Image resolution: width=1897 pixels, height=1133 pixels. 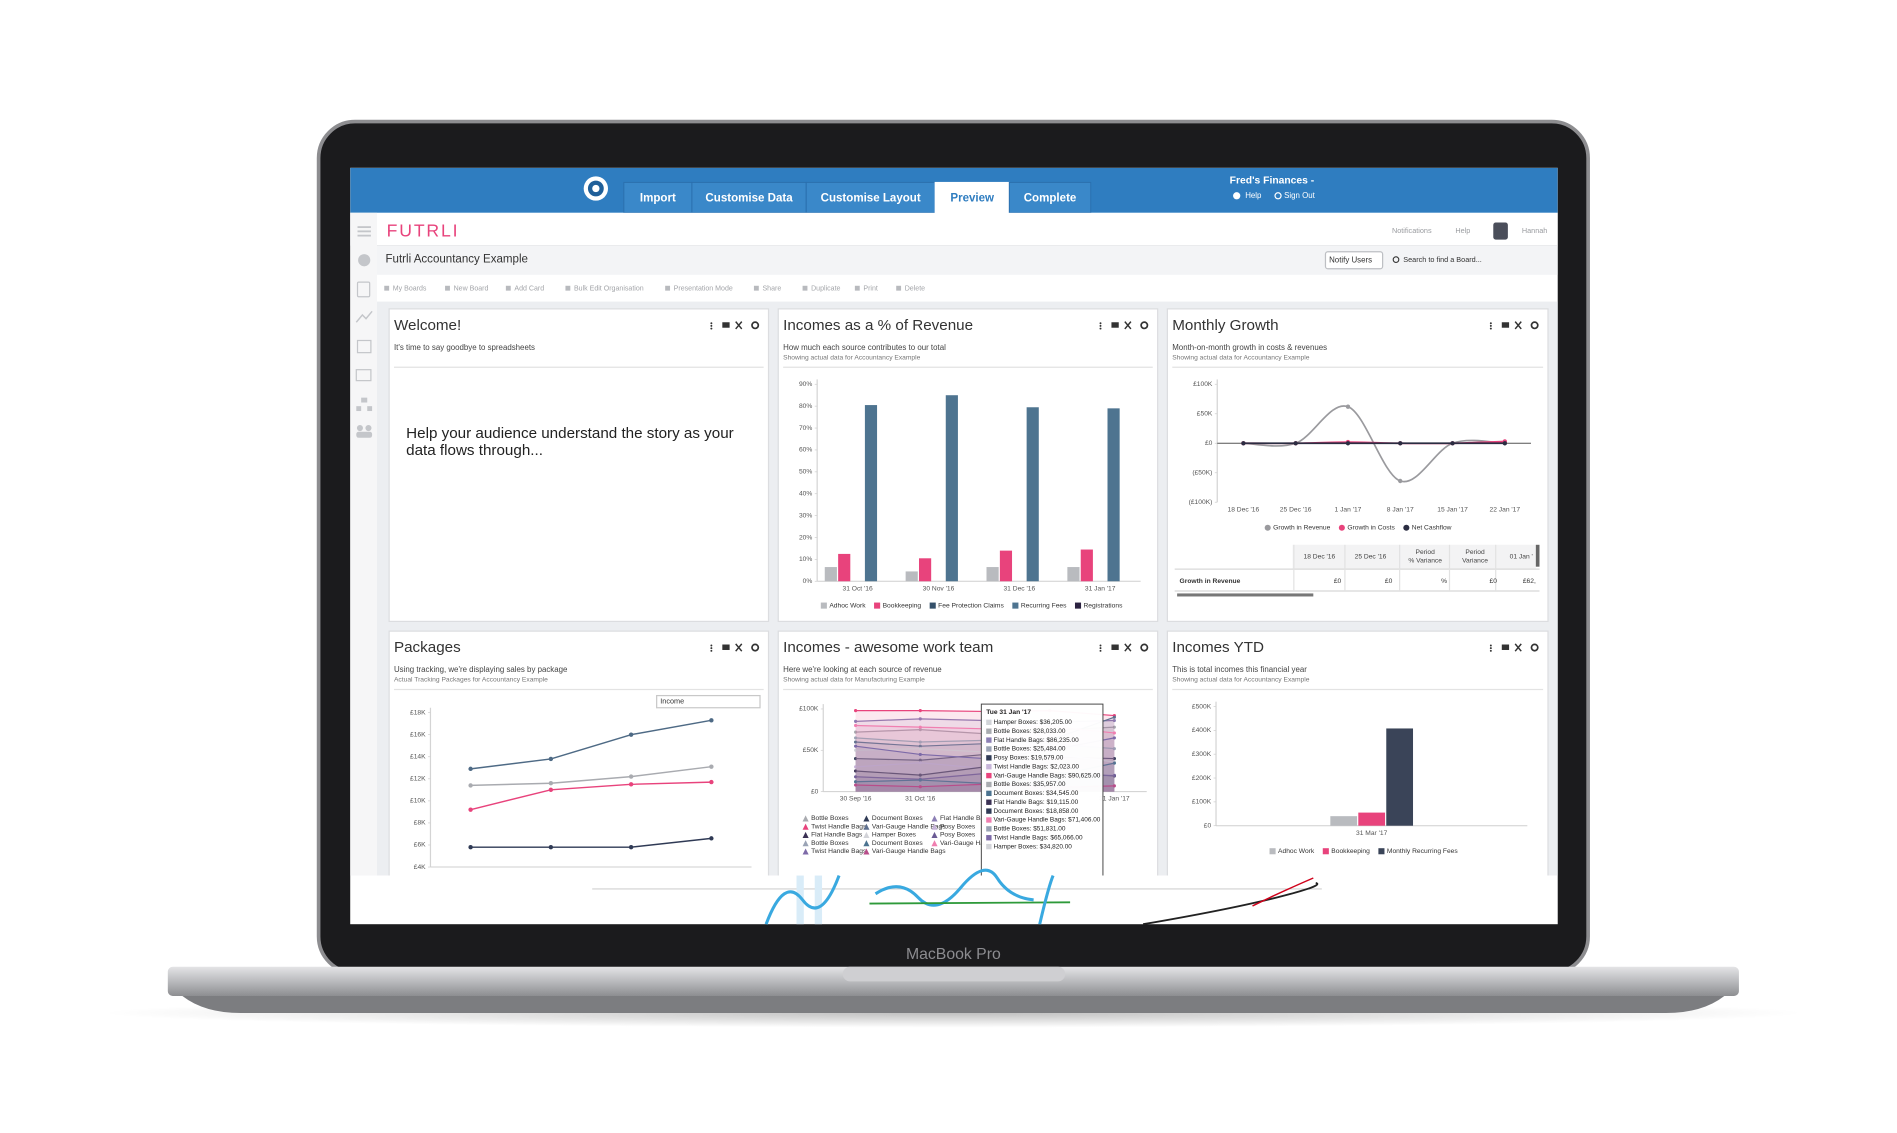 What do you see at coordinates (894, 835) in the screenshot?
I see `legend-label: Hamper Boxes` at bounding box center [894, 835].